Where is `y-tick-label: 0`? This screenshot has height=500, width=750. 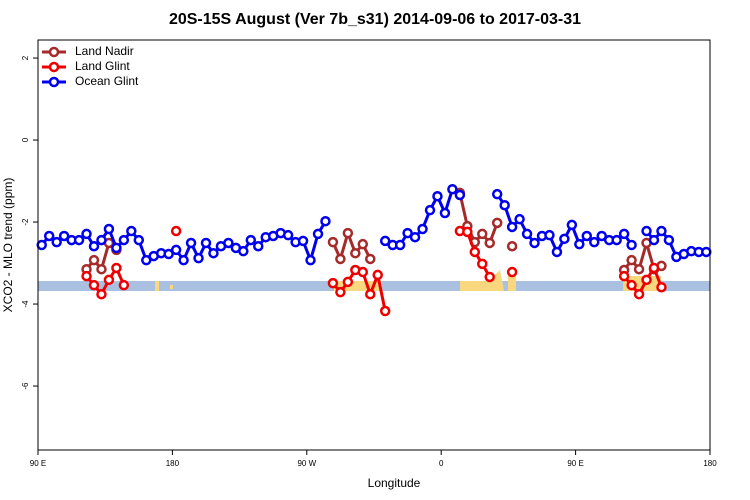
y-tick-label: 0 is located at coordinates (25, 139).